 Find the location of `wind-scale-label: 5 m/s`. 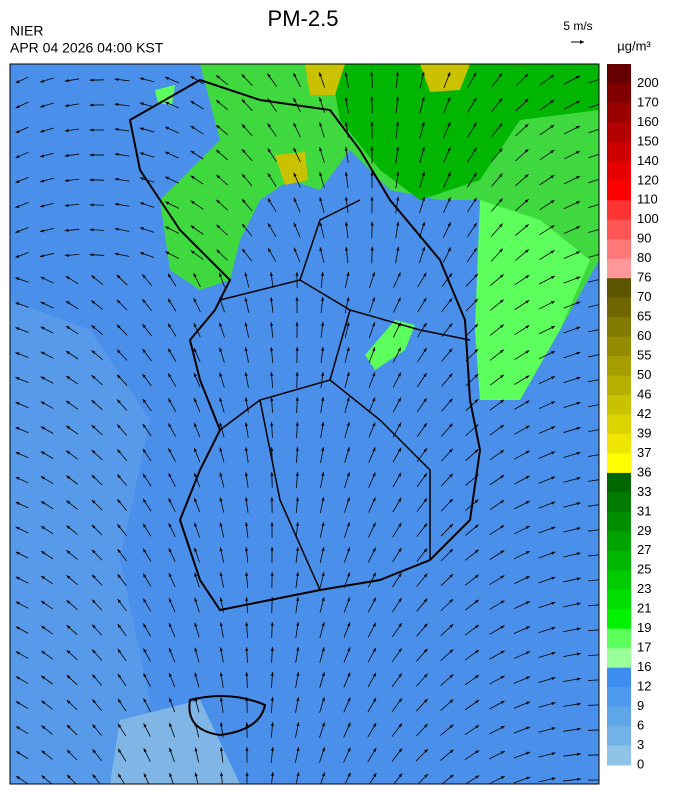

wind-scale-label: 5 m/s is located at coordinates (577, 26).